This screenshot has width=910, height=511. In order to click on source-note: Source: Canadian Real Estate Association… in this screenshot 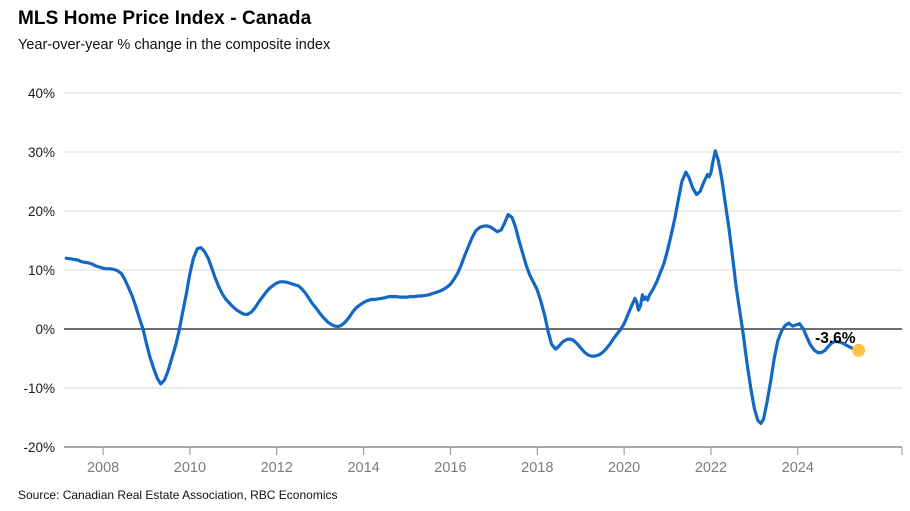, I will do `click(178, 495)`.